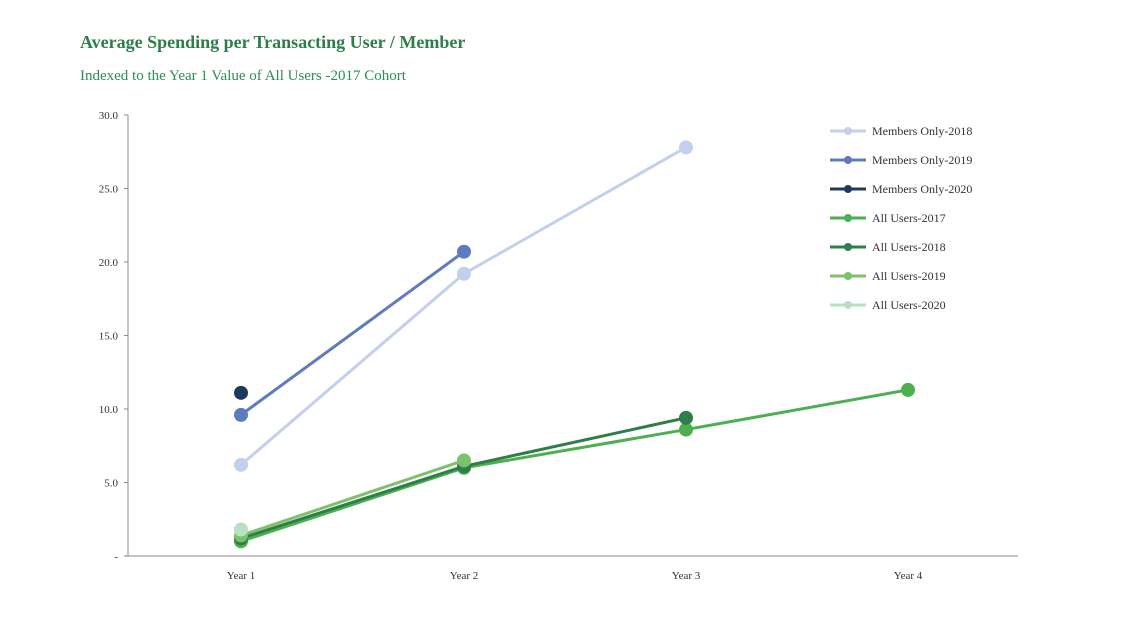  I want to click on y-tick-label: -, so click(116, 557).